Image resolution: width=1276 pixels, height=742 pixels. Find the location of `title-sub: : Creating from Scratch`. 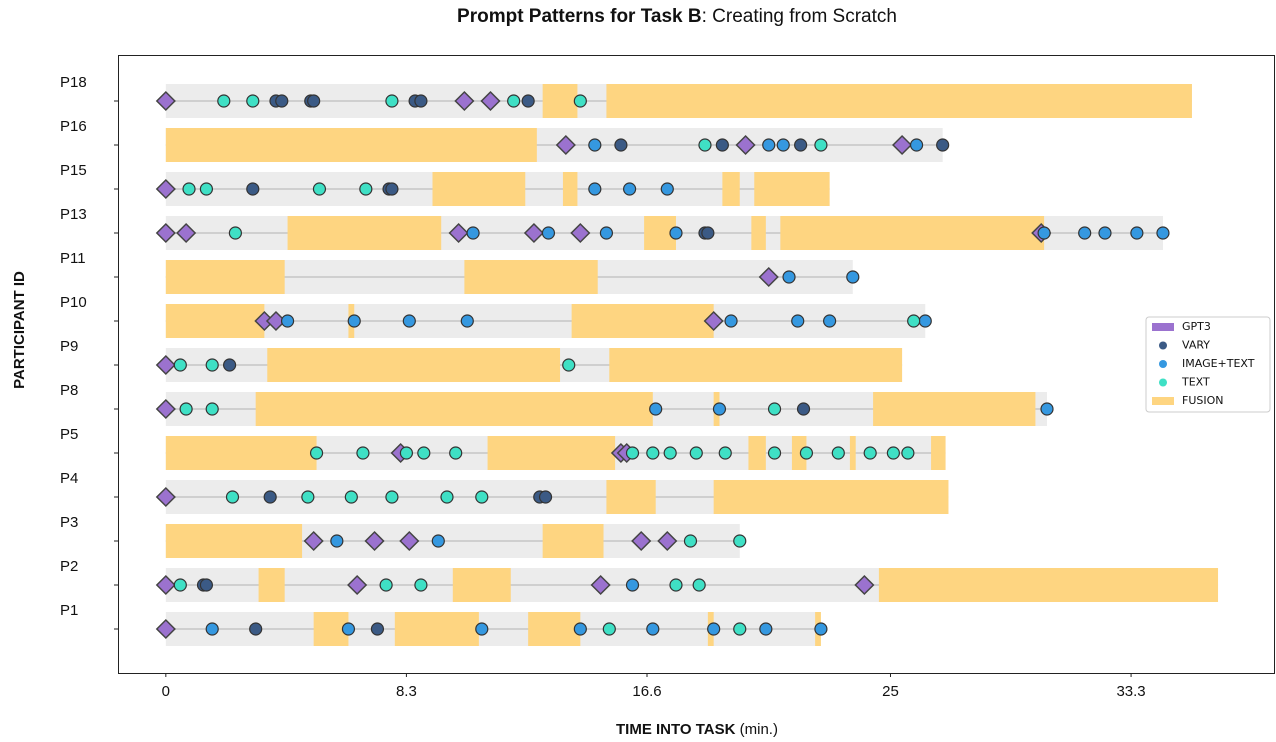

title-sub: : Creating from Scratch is located at coordinates (799, 16).